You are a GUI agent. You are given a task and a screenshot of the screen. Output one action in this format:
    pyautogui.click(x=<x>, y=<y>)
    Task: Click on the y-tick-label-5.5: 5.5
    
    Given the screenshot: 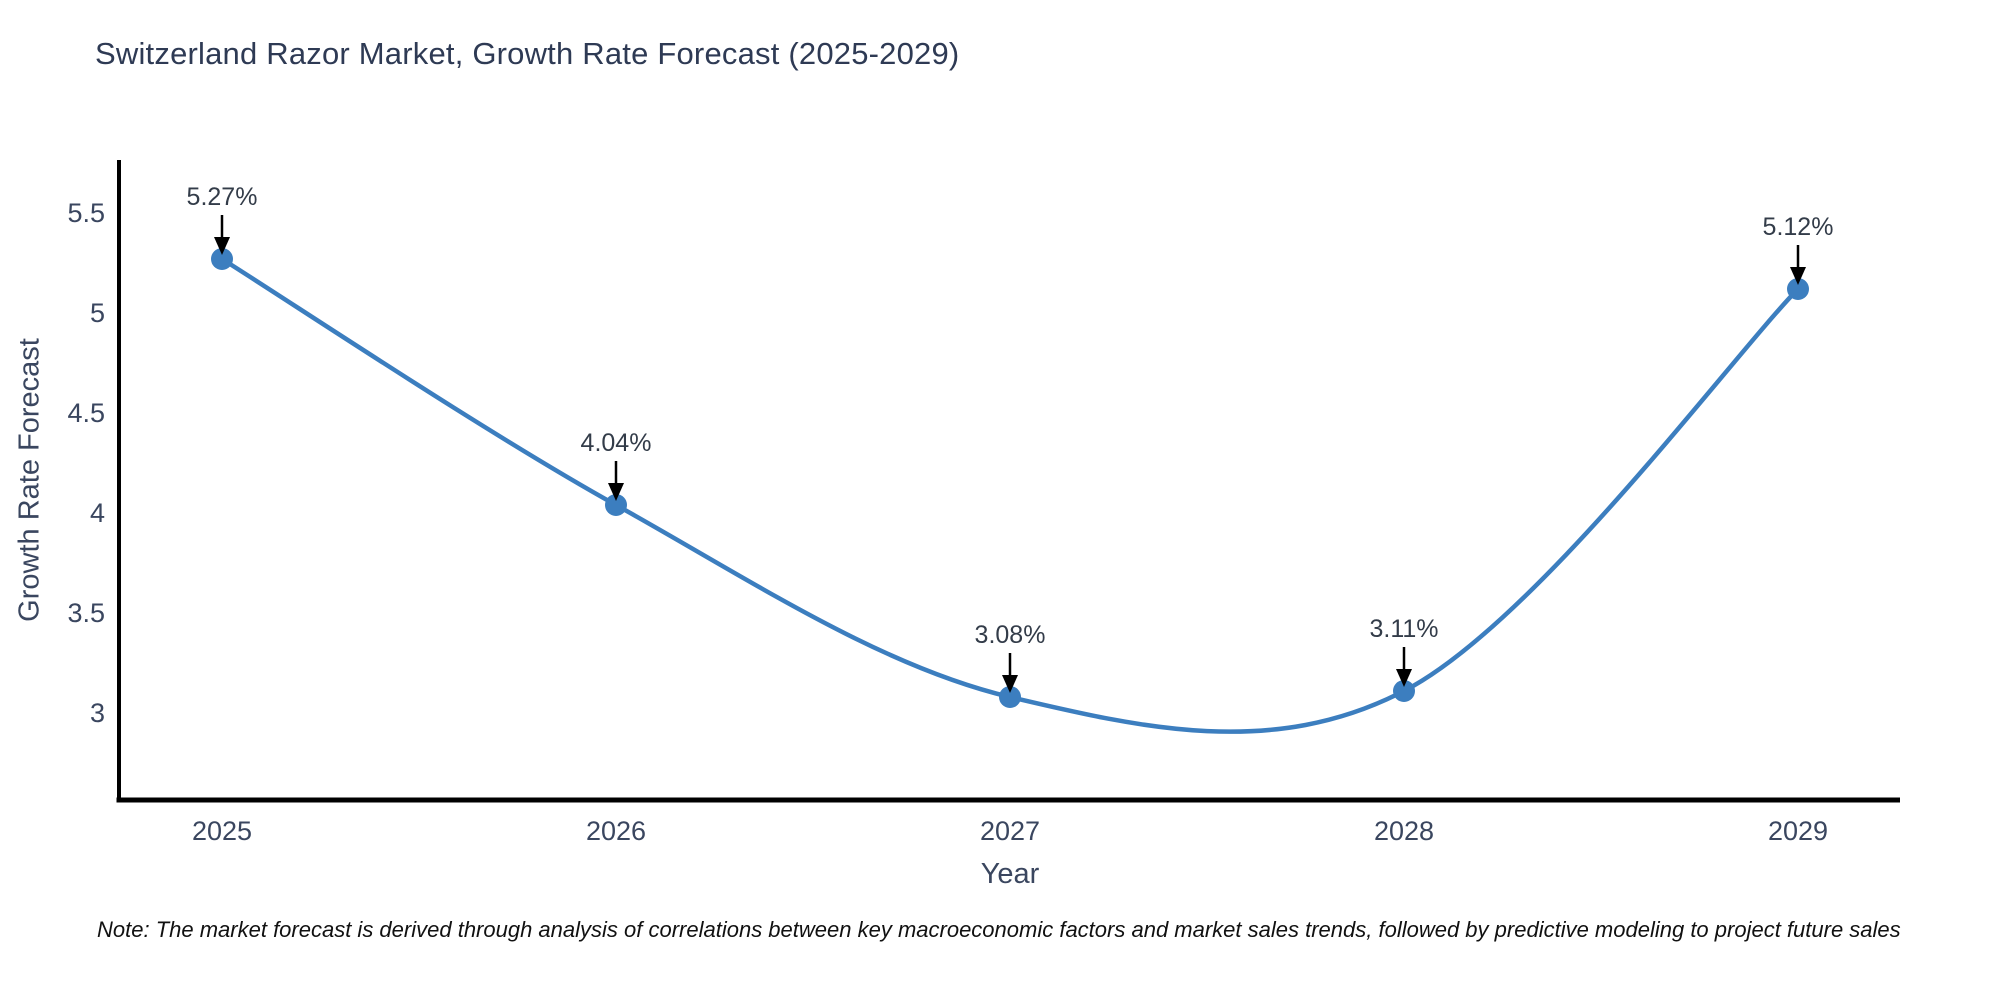 What is the action you would take?
    pyautogui.click(x=86, y=213)
    